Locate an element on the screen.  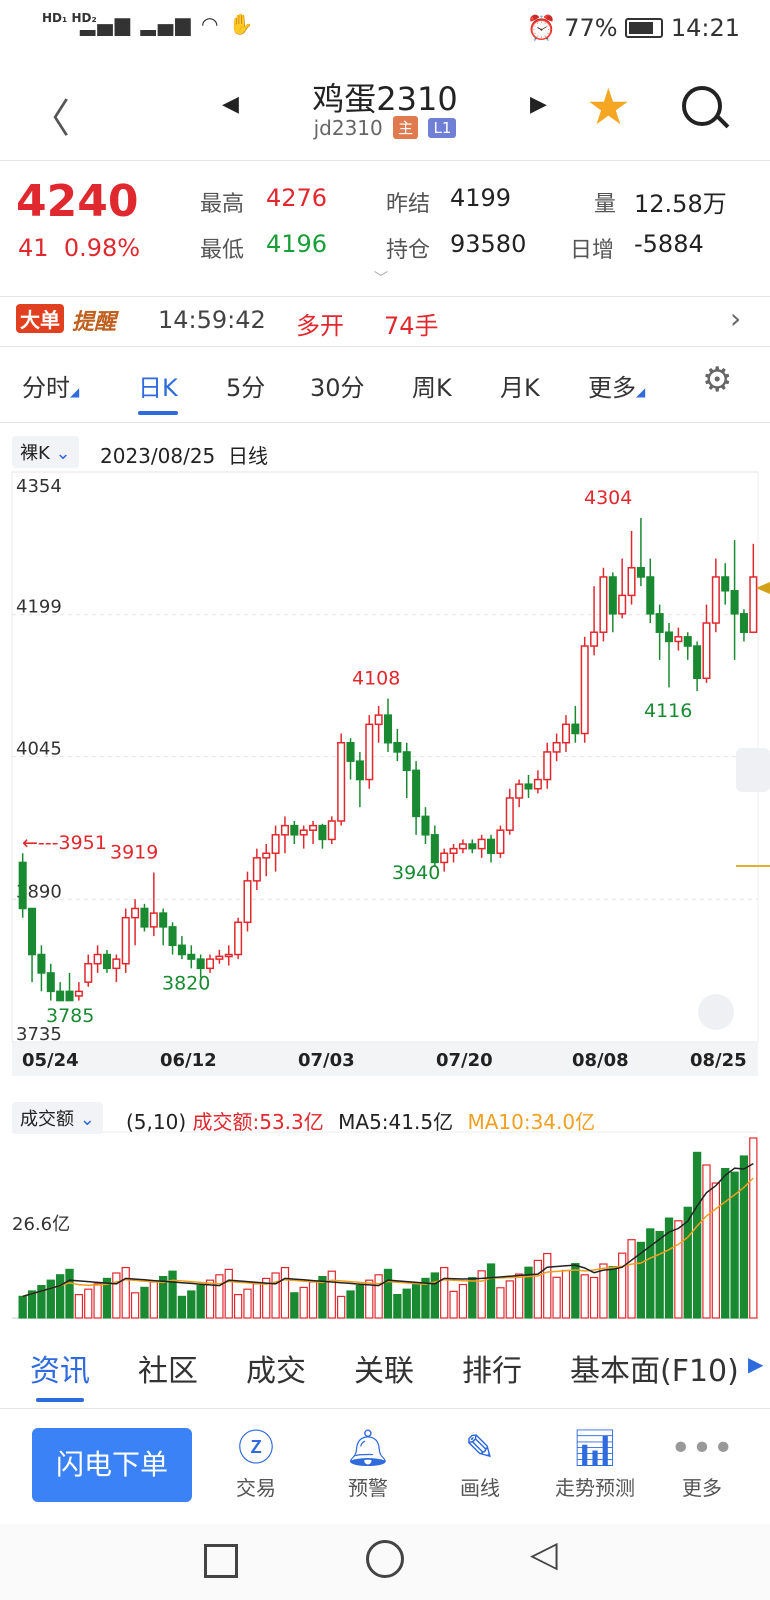
trend-forecast-button: 📊︎ 走势预测 is located at coordinates (595, 1463).